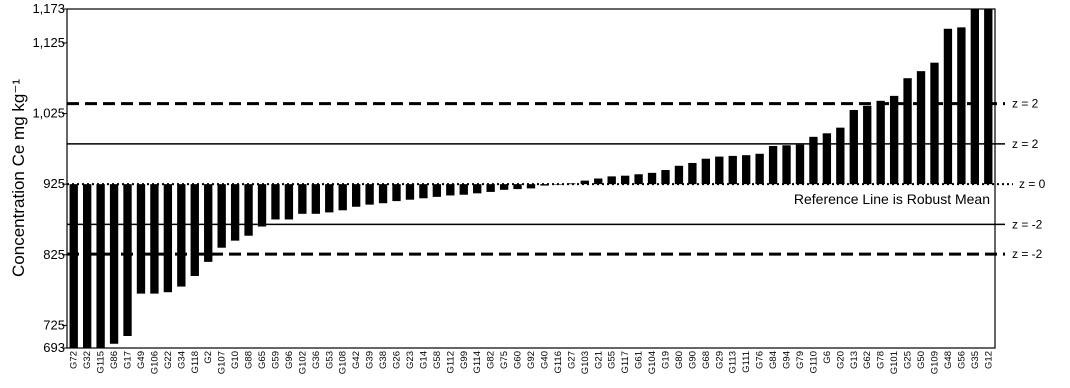 The width and height of the screenshot is (1070, 388). I want to click on bar-G23, so click(410, 192).